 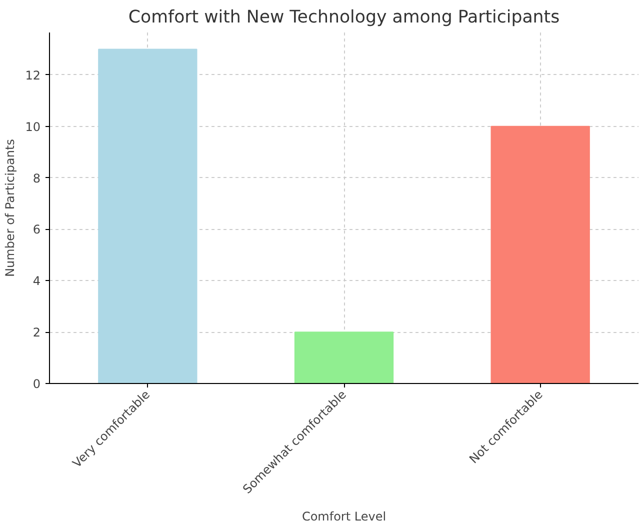 What do you see at coordinates (10, 208) in the screenshot?
I see `y-axis-title: Number of Participants` at bounding box center [10, 208].